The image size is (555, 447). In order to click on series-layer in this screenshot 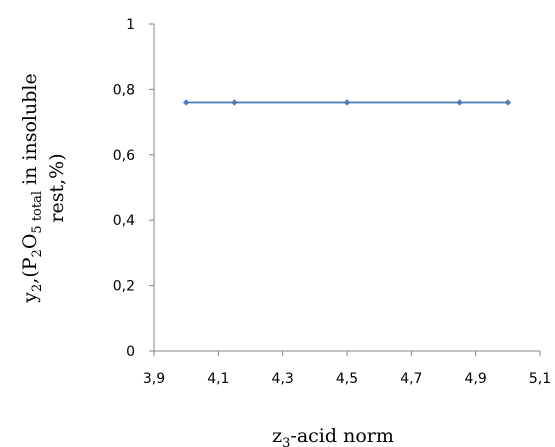, I will do `click(347, 102)`.